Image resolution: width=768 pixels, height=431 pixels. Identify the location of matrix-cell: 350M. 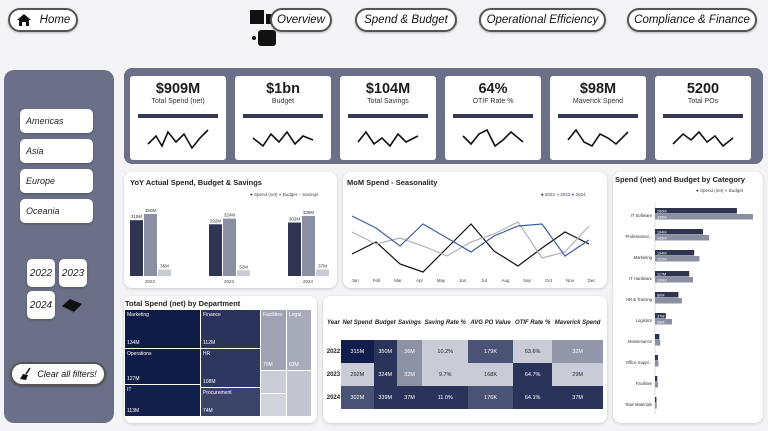
(385, 351).